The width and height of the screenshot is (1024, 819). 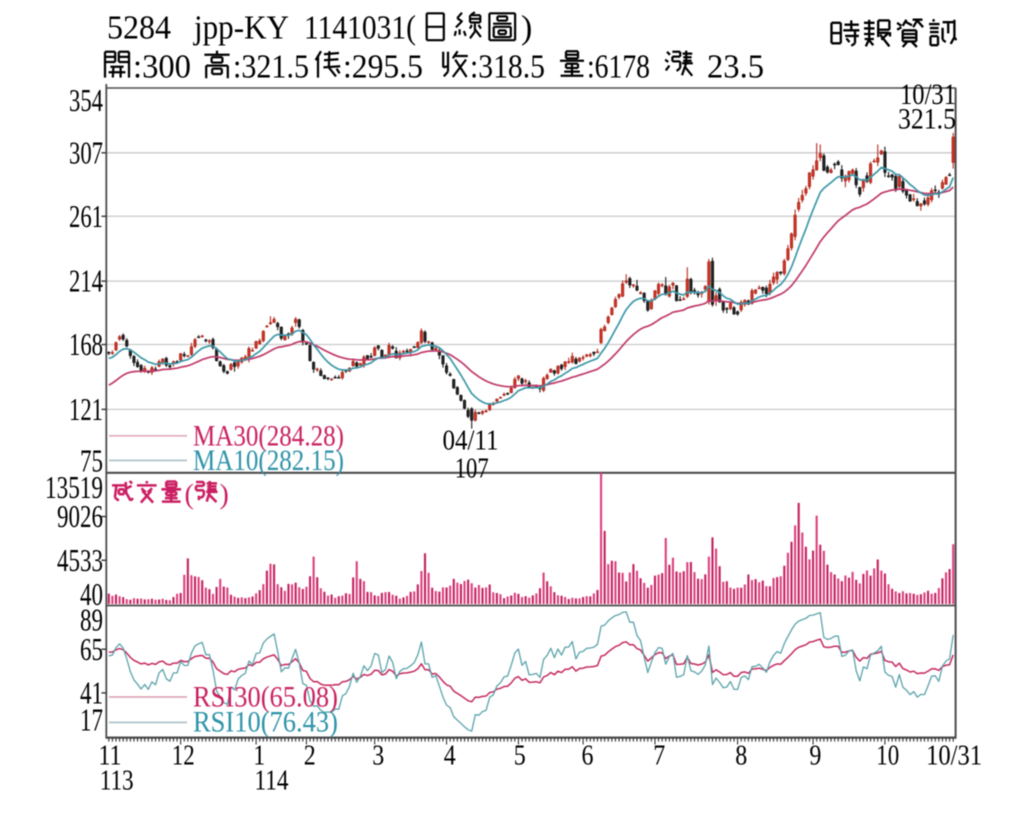 What do you see at coordinates (588, 755) in the screenshot?
I see `svg-text: 6` at bounding box center [588, 755].